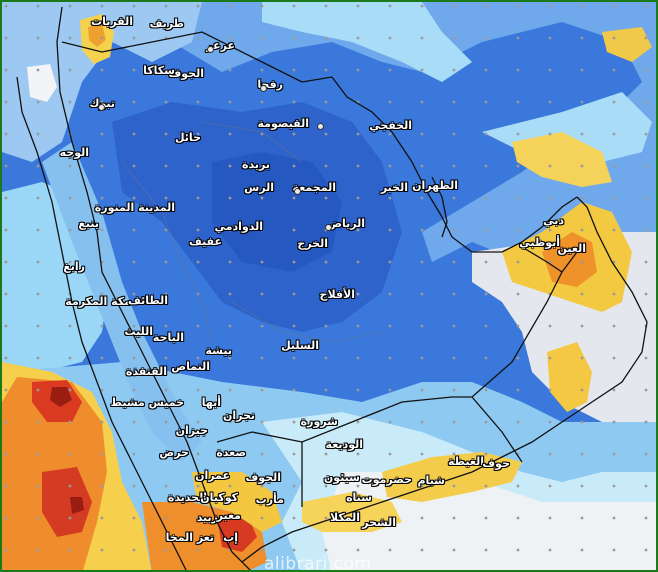 Image resolution: width=658 pixels, height=572 pixels. Describe the element at coordinates (107, 47) in the screenshot. I see `jordan-border` at that location.